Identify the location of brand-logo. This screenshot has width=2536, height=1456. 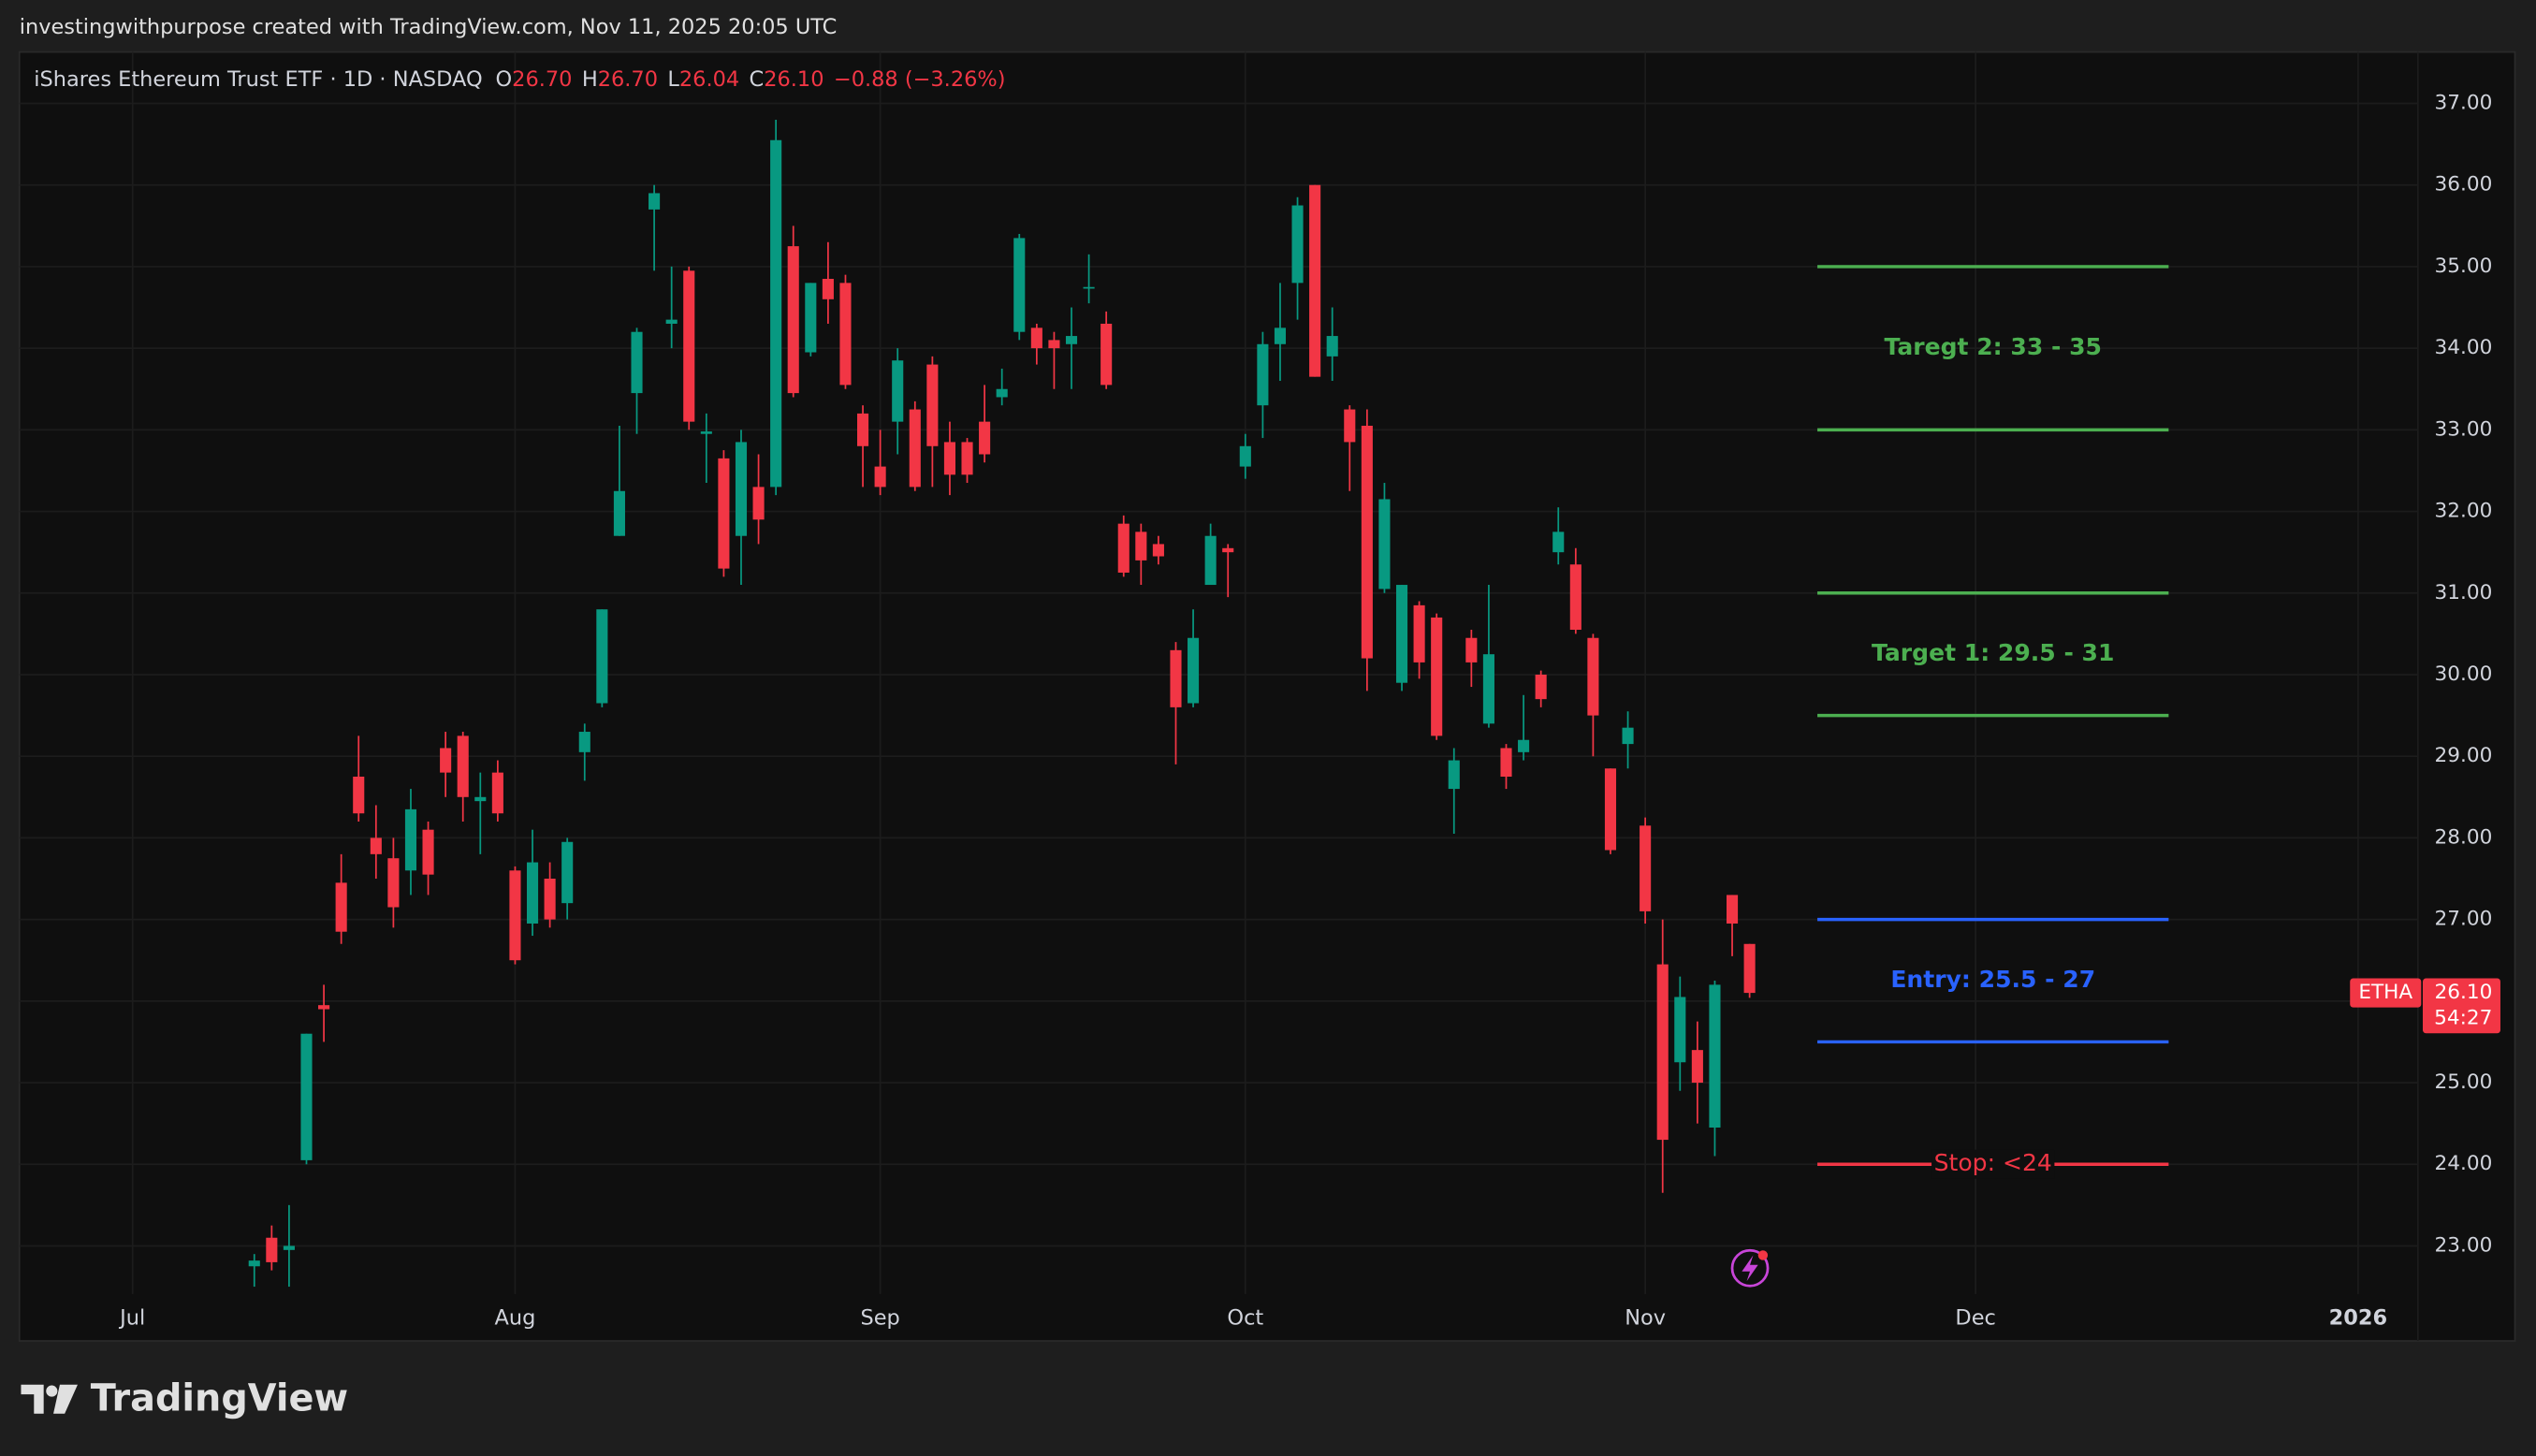
(49, 1399).